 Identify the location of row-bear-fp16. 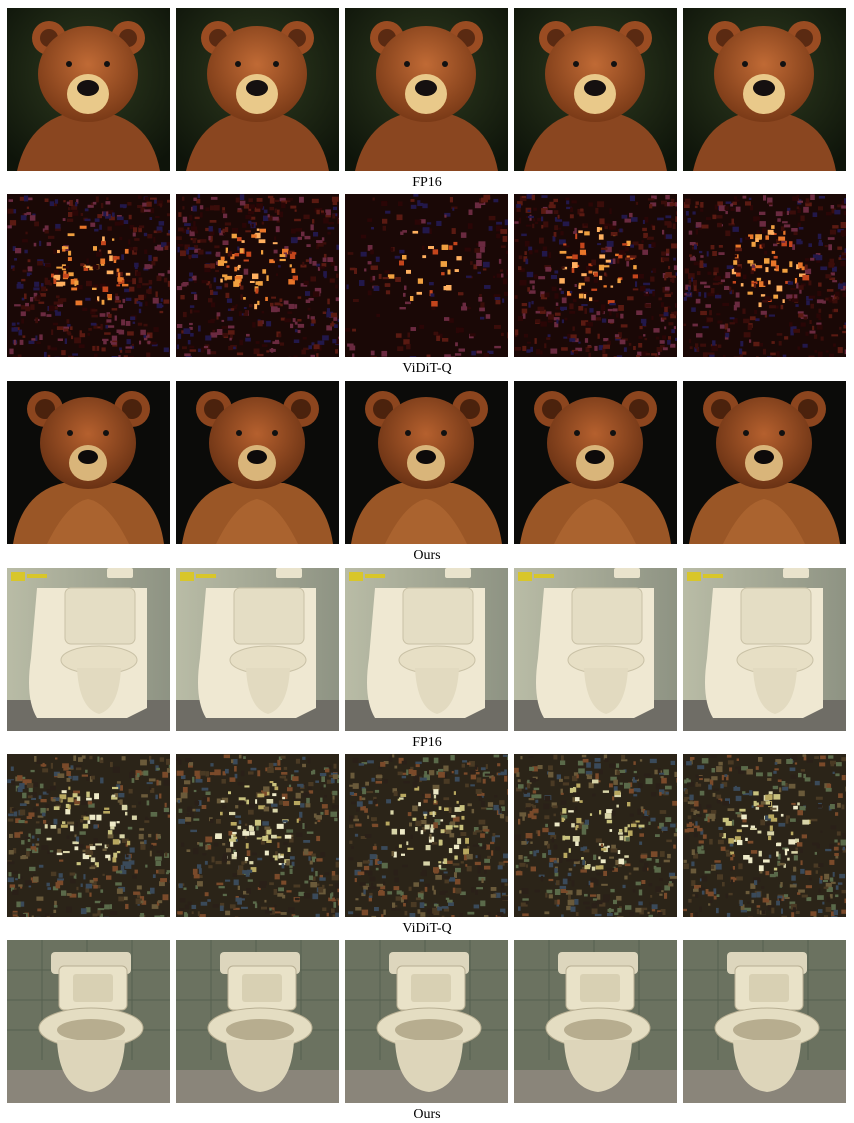
(427, 89).